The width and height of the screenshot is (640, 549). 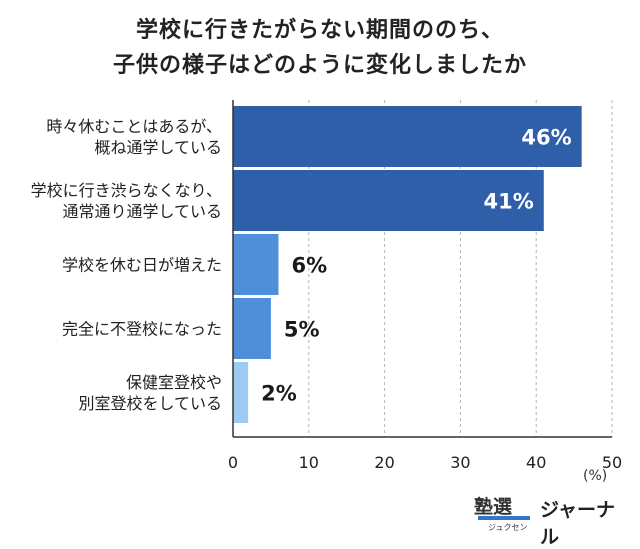 What do you see at coordinates (508, 527) in the screenshot?
I see `logo-sub-text: ジュクセン` at bounding box center [508, 527].